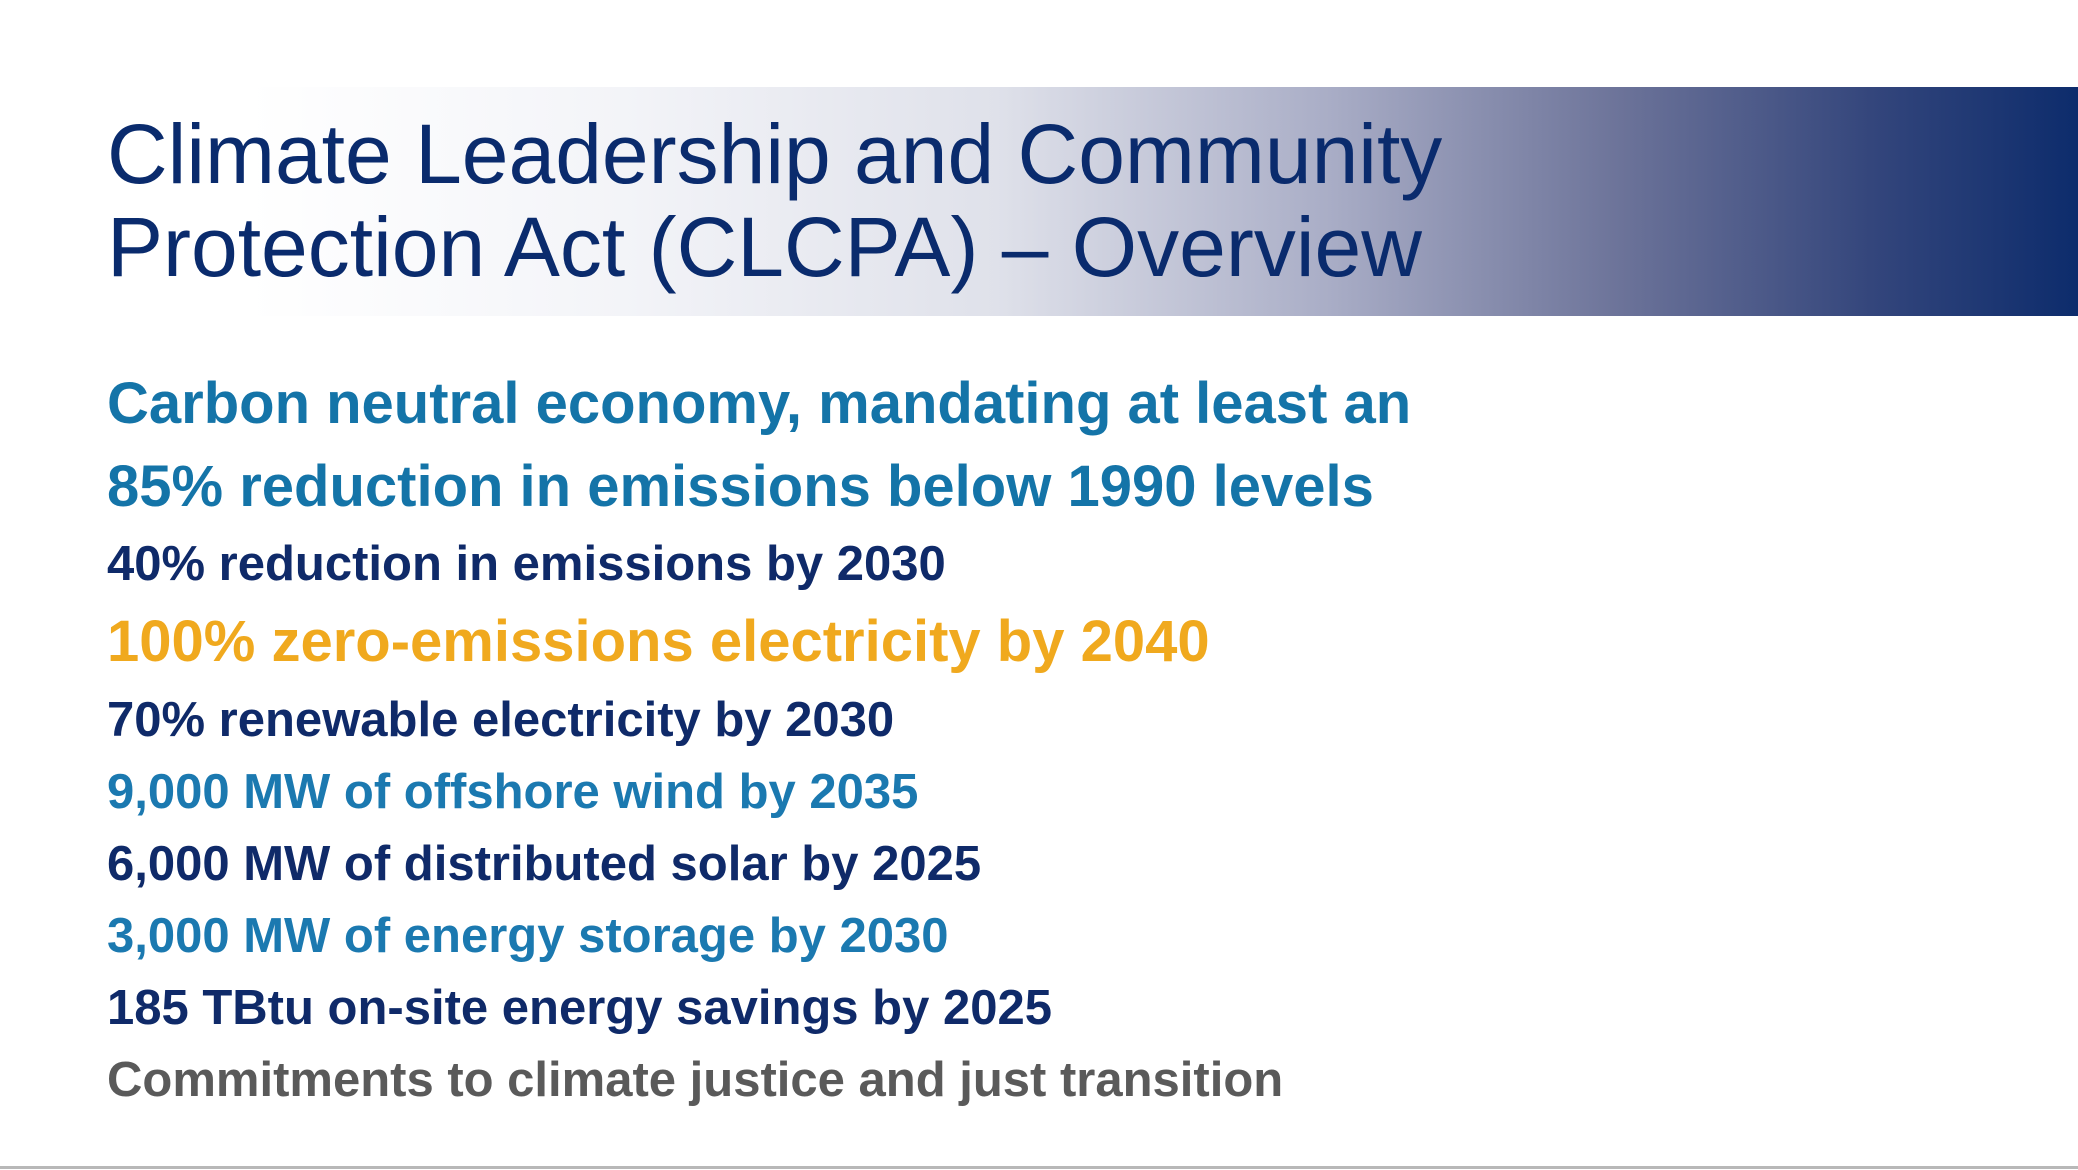 The width and height of the screenshot is (2078, 1170). What do you see at coordinates (501, 720) in the screenshot?
I see `goal-renewable-electricity: 70% renewable electricity by 2030` at bounding box center [501, 720].